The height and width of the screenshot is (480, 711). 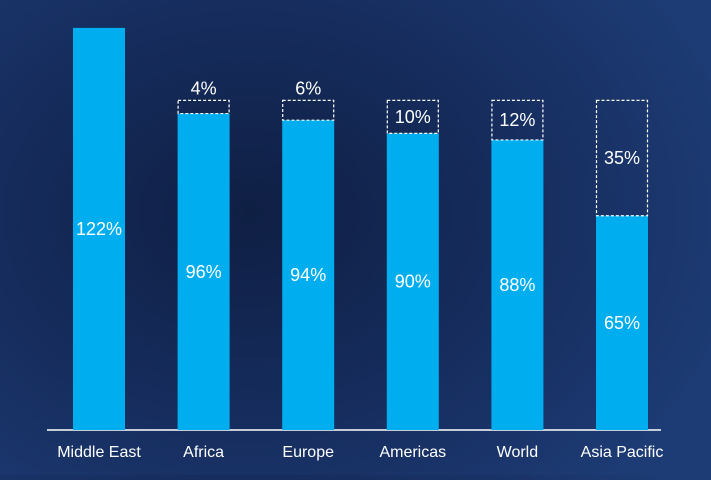 I want to click on gap-label-europe: 6%, so click(x=308, y=88).